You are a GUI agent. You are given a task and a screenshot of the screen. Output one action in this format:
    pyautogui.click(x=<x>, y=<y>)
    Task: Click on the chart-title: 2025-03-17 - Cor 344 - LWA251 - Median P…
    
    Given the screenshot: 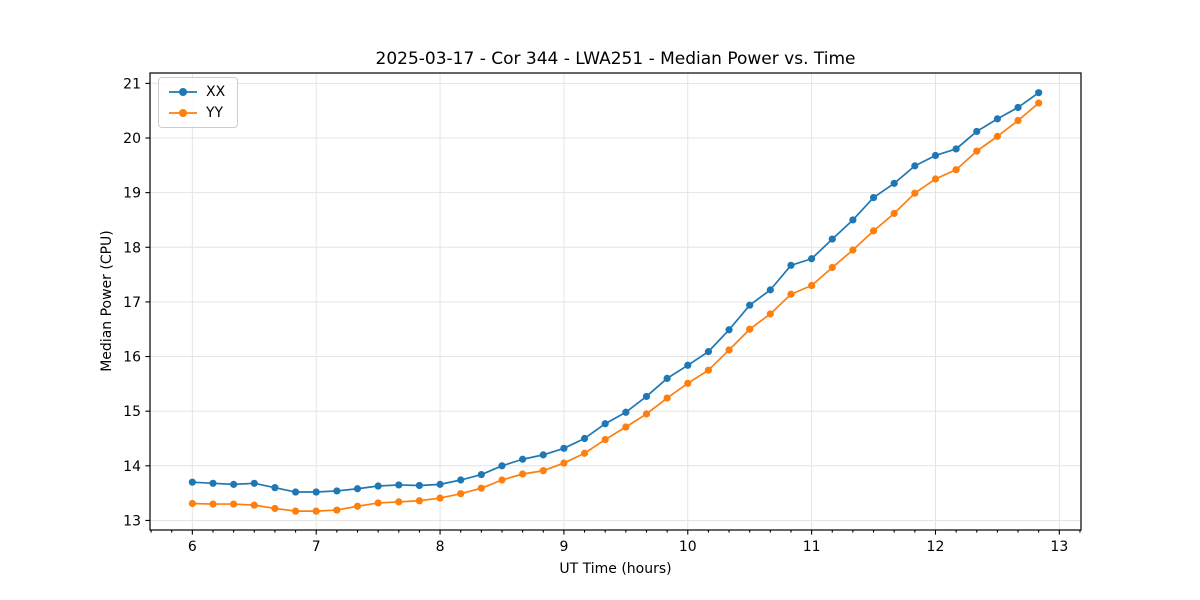 What is the action you would take?
    pyautogui.click(x=615, y=59)
    